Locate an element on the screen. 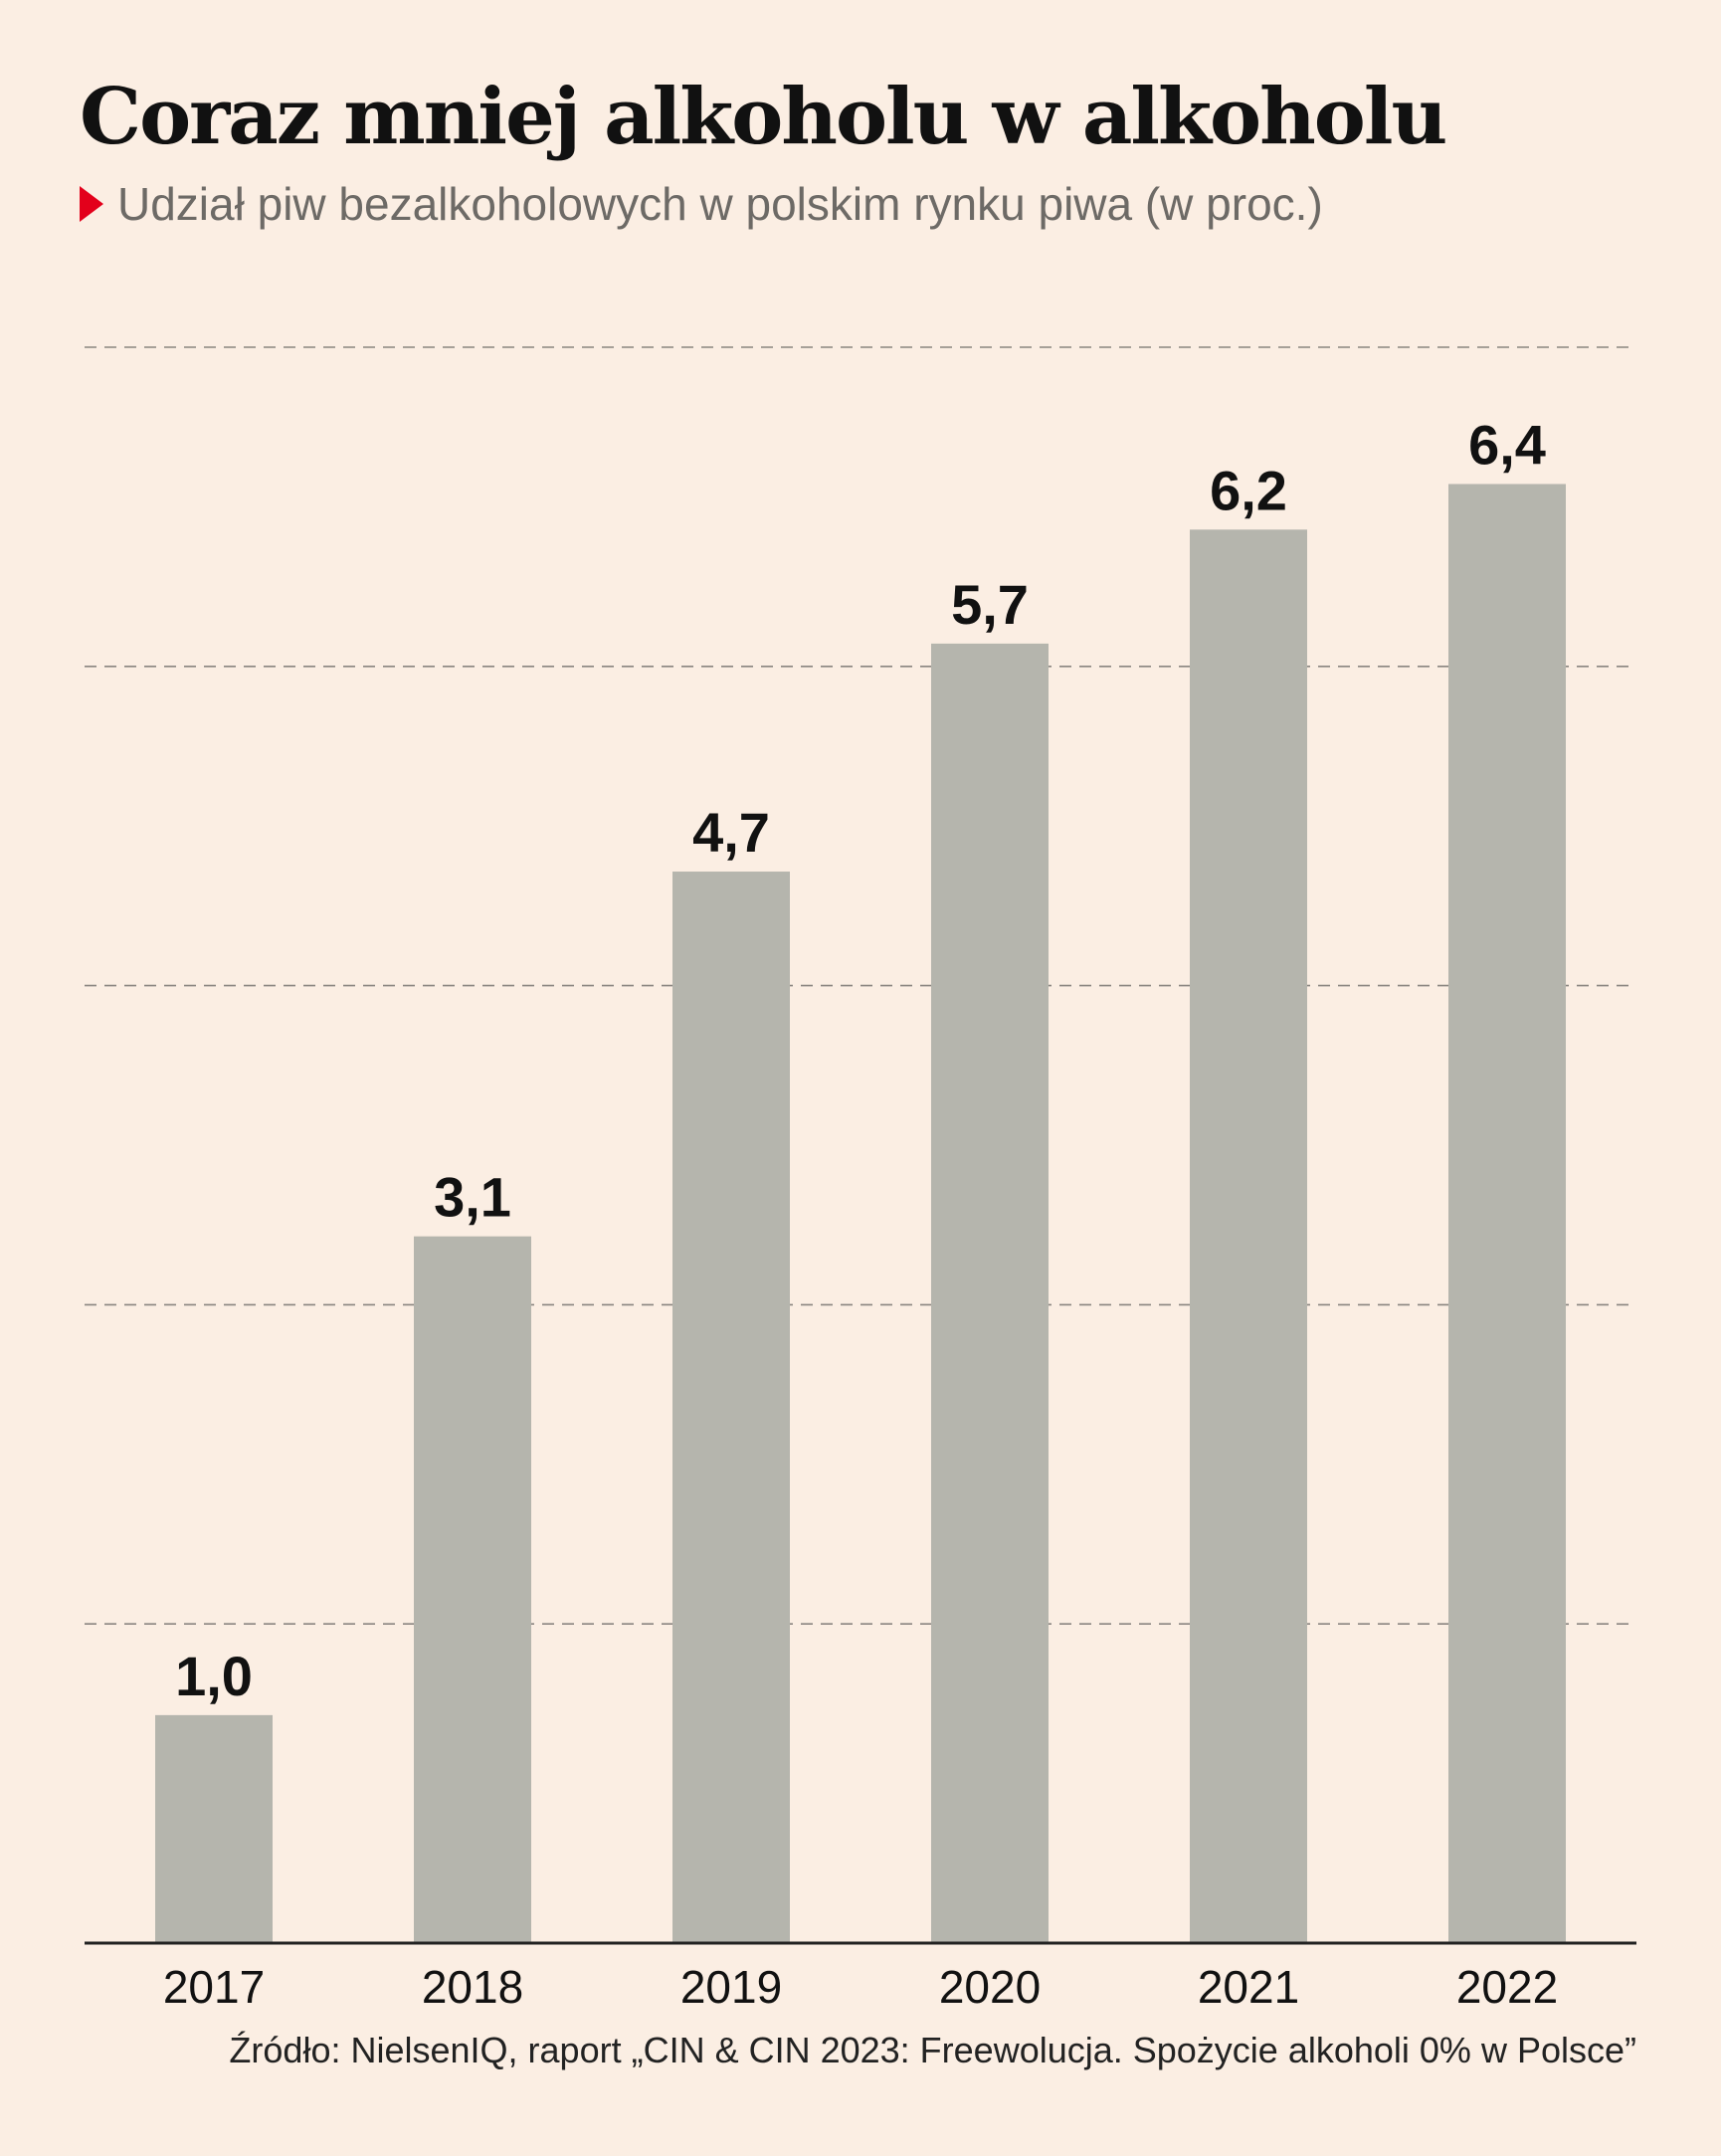 The width and height of the screenshot is (1721, 2156). category-label: 2017 is located at coordinates (214, 1987).